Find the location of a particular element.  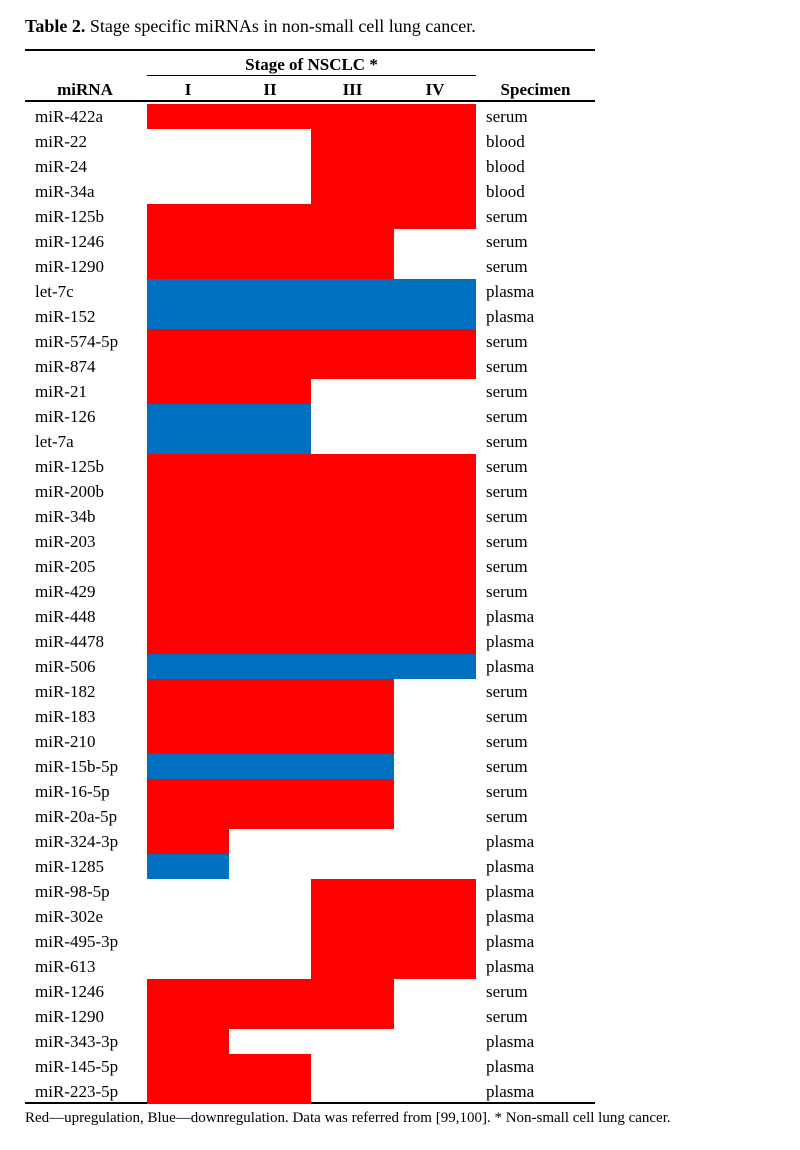

mirna: miR-34b is located at coordinates (65, 516).